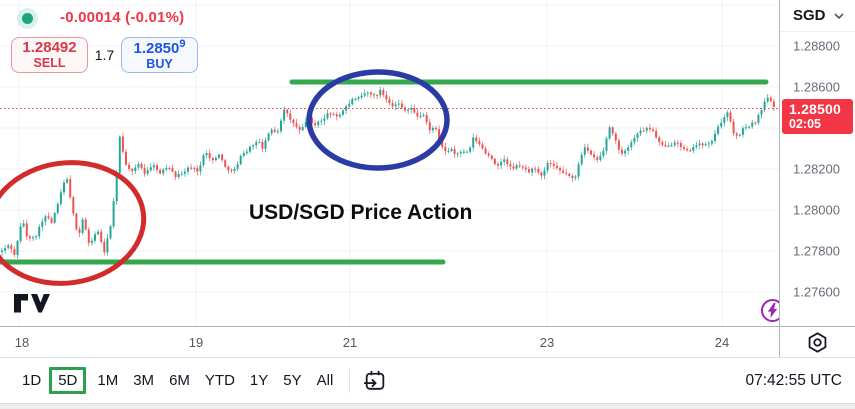 This screenshot has height=409, width=855. Describe the element at coordinates (427, 380) in the screenshot. I see `range-toolbar: 1D 5D 1M 3M 6M YTD 1Y 5Y All 07:42:55 UTC` at that location.